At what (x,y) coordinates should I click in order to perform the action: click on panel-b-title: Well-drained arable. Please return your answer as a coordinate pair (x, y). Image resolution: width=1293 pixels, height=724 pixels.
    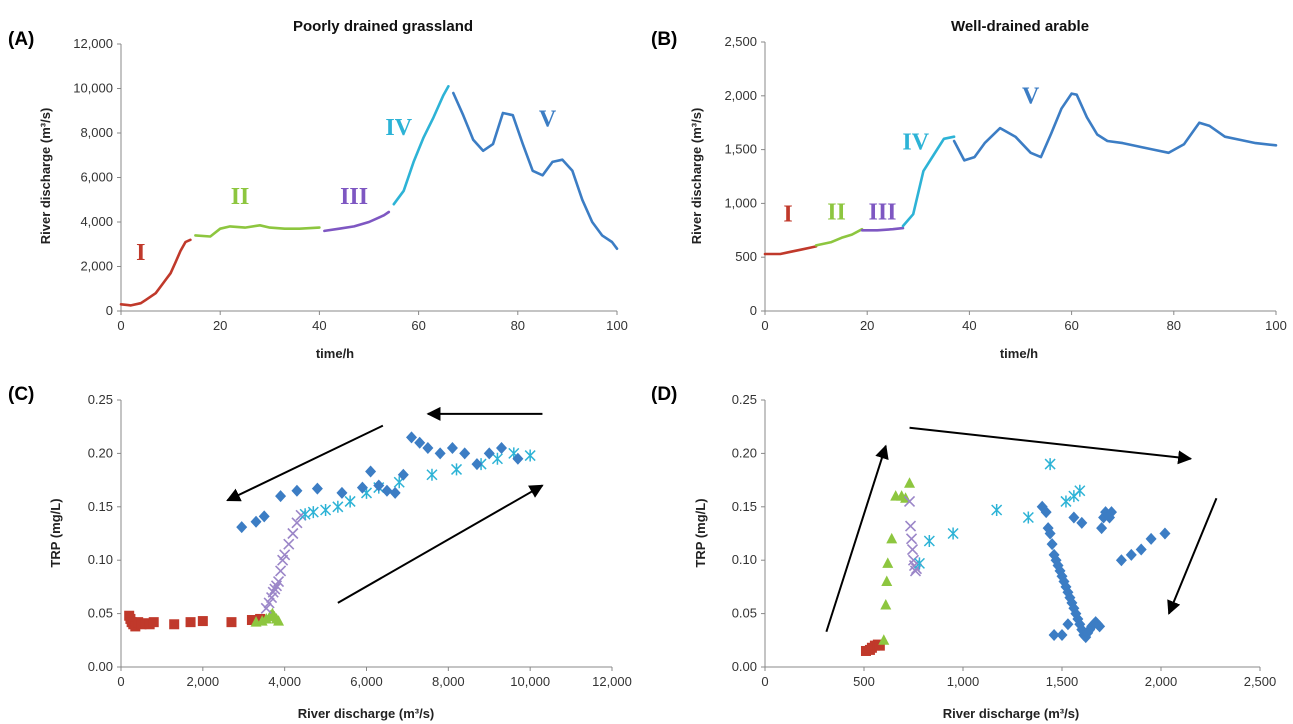
    Looking at the image, I should click on (1020, 26).